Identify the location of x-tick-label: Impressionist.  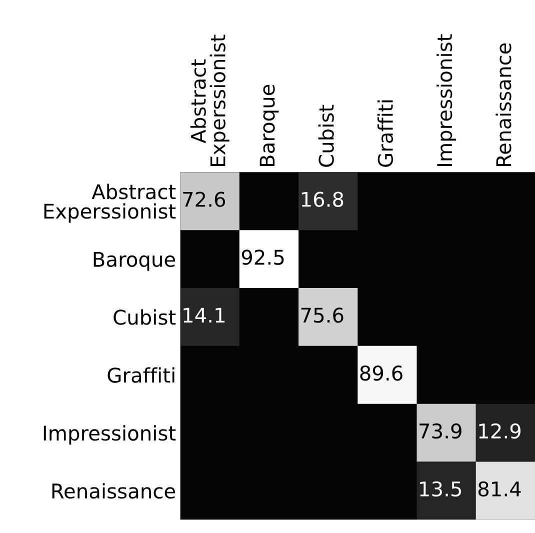
(446, 100).